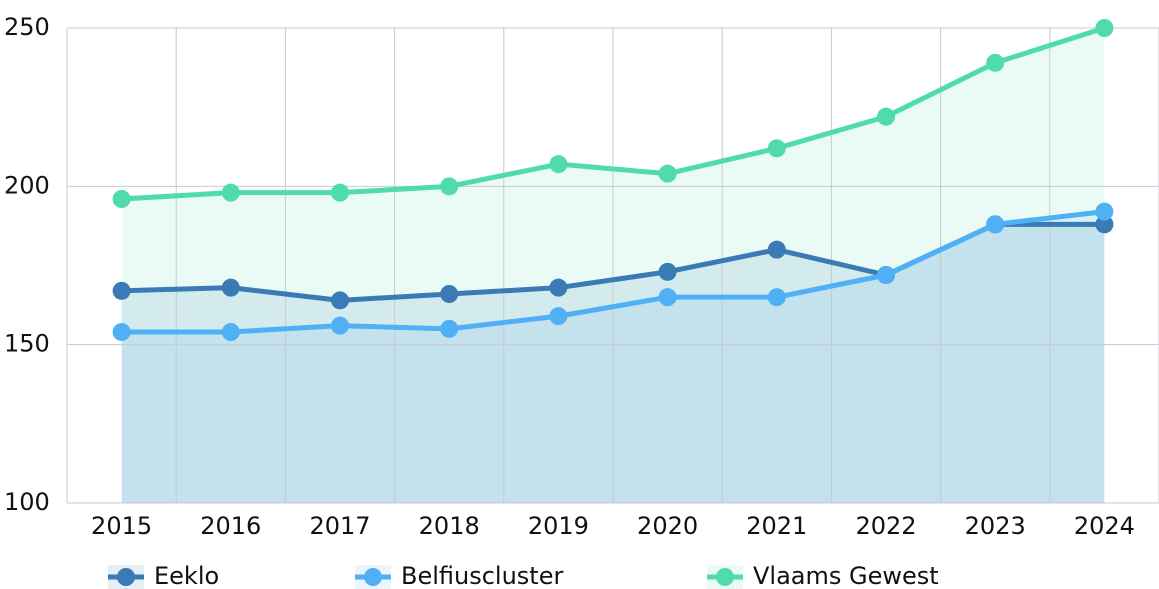 Image resolution: width=1159 pixels, height=589 pixels. What do you see at coordinates (27, 185) in the screenshot?
I see `y-tick-label: 200` at bounding box center [27, 185].